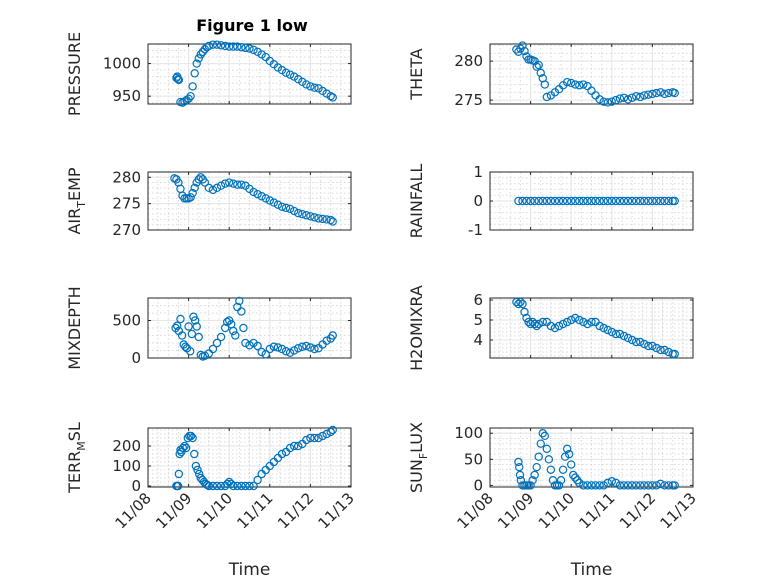  I want to click on subplot-6: 4 5 6 H2OMIXRA, so click(550, 328).